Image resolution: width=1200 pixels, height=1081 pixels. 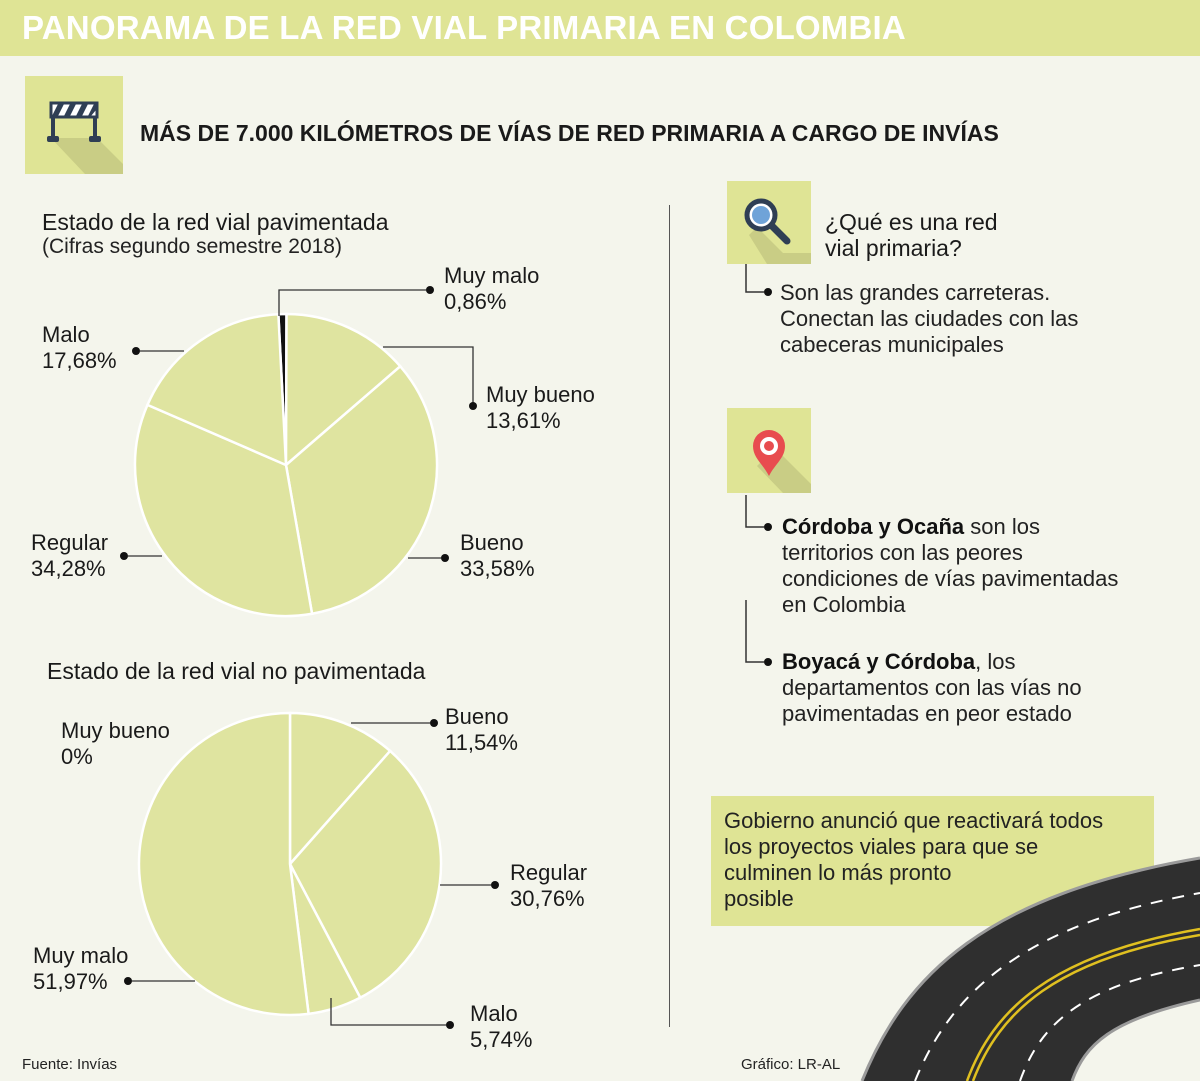 I want to click on chart1-leader-muy-bueno-dot, so click(x=473, y=406).